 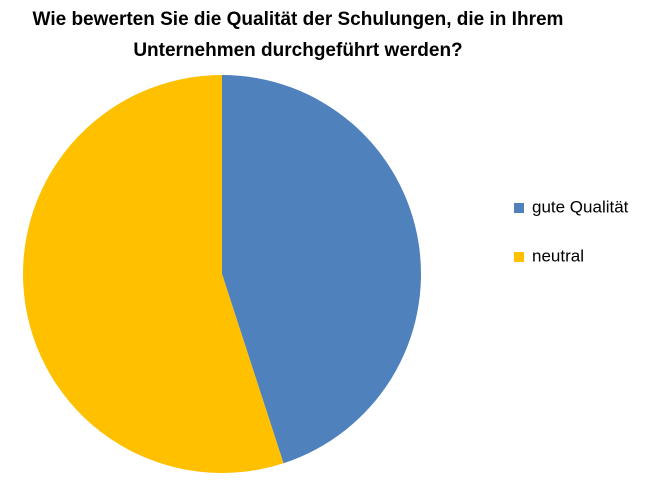 I want to click on legend-label: gute Qualität, so click(x=580, y=206).